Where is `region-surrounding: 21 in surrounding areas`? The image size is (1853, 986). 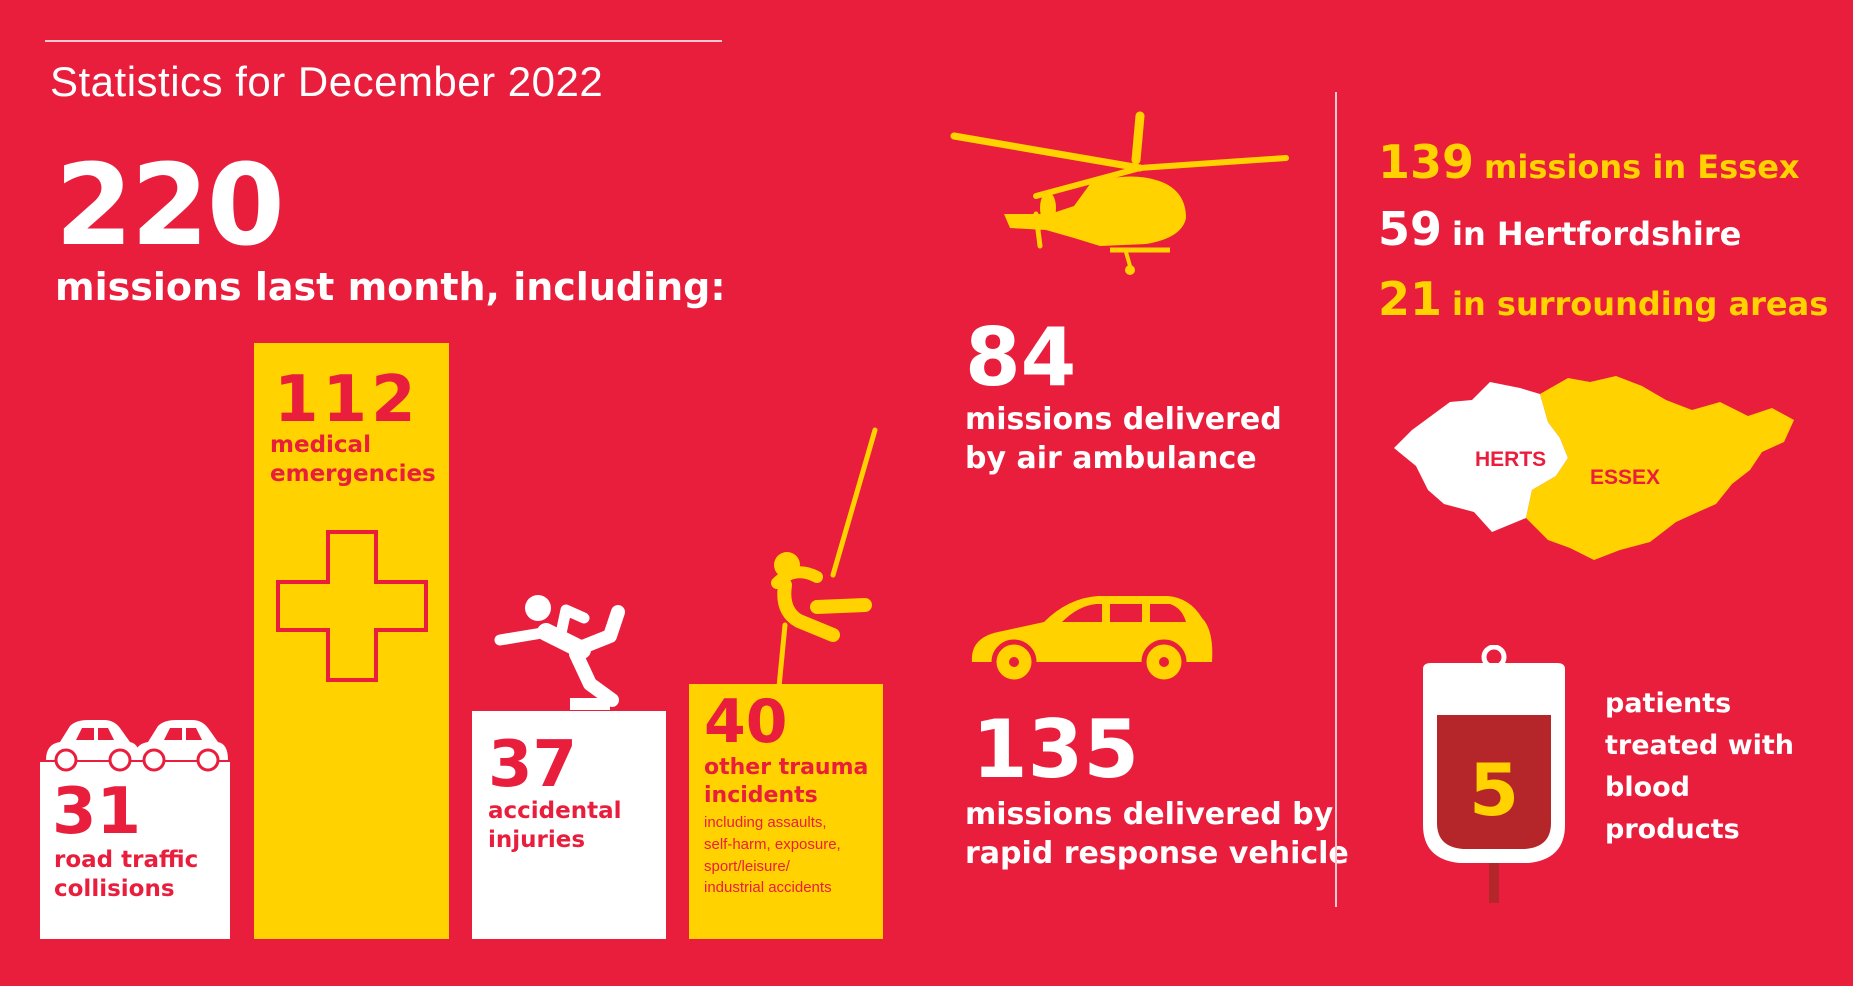
region-surrounding: 21 in surrounding areas is located at coordinates (1603, 299).